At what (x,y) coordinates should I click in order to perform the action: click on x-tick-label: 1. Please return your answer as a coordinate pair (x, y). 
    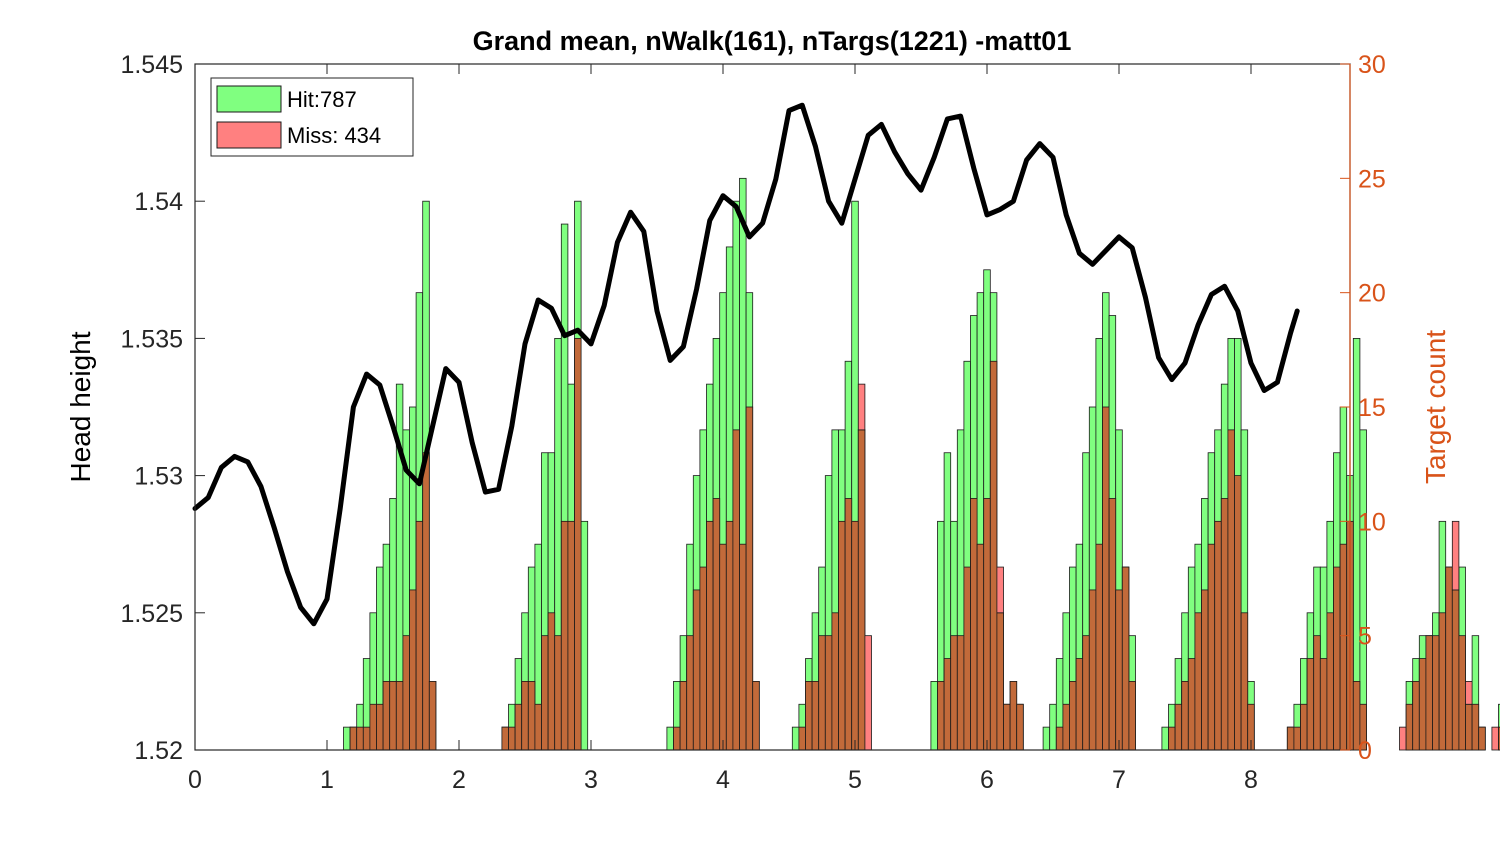
    Looking at the image, I should click on (327, 780).